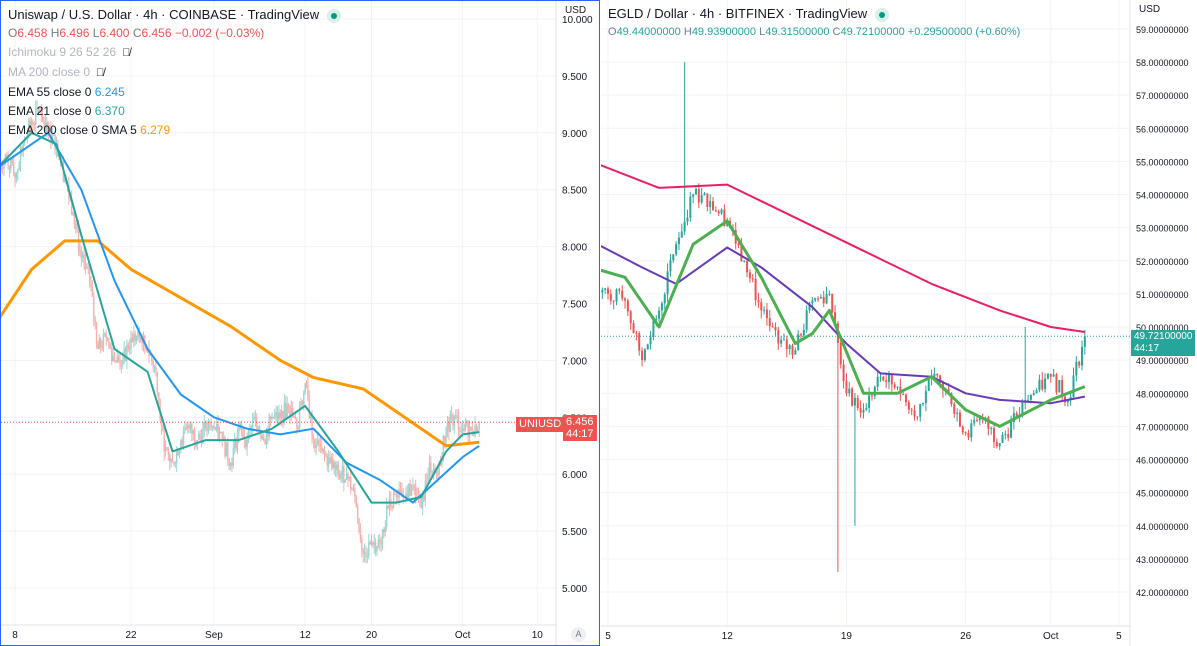 Image resolution: width=1197 pixels, height=646 pixels. What do you see at coordinates (578, 634) in the screenshot?
I see `auto-scale-button: A` at bounding box center [578, 634].